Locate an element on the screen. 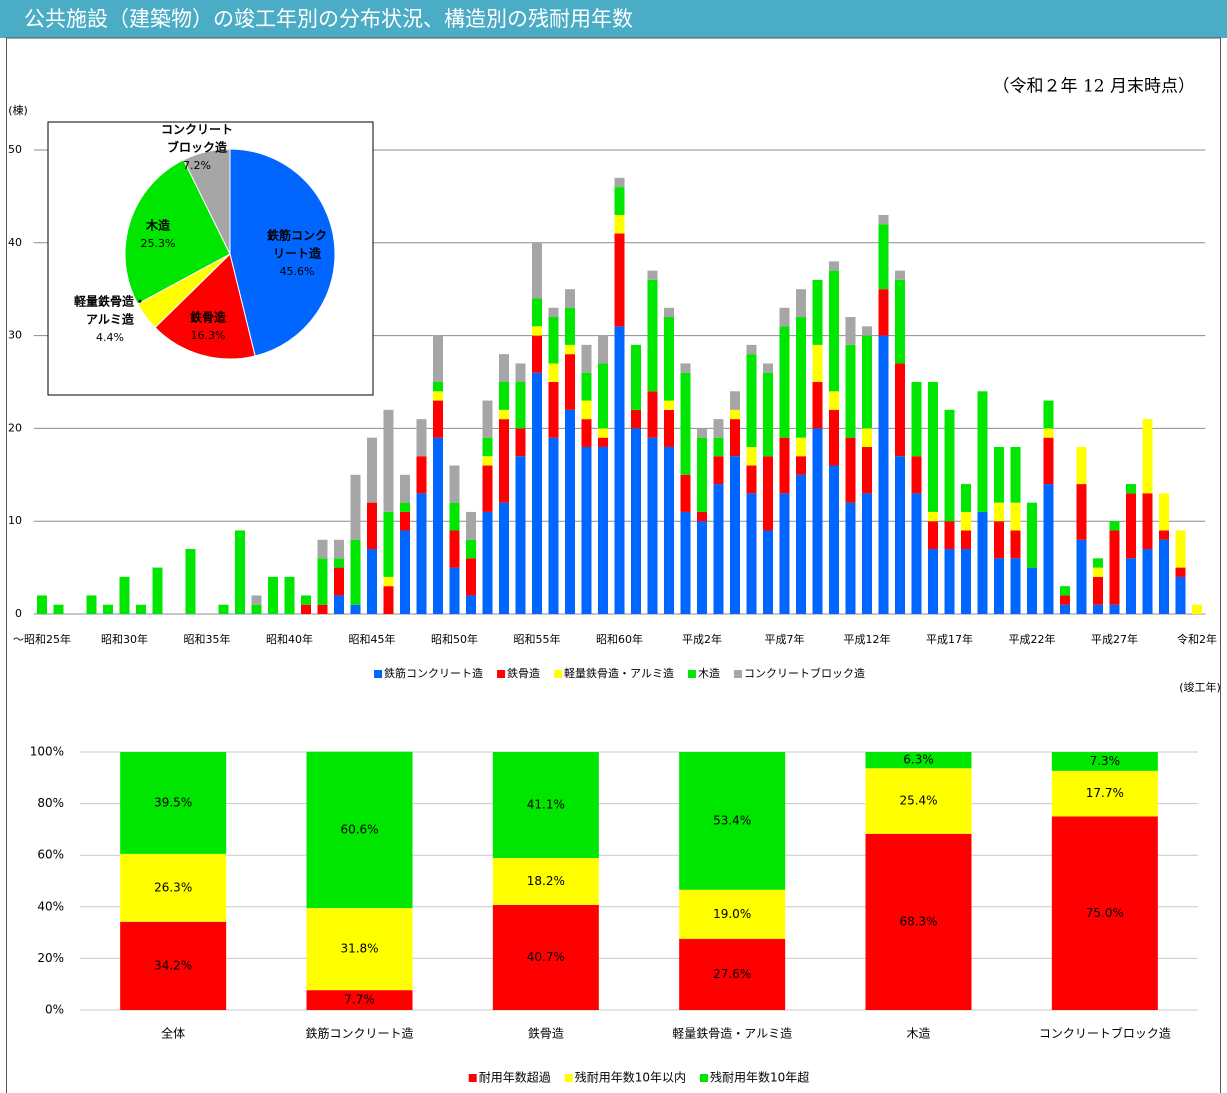  legend: 耐用年数超過 残耐用年数10年以内 残耐用年数10年超 is located at coordinates (638, 1077).